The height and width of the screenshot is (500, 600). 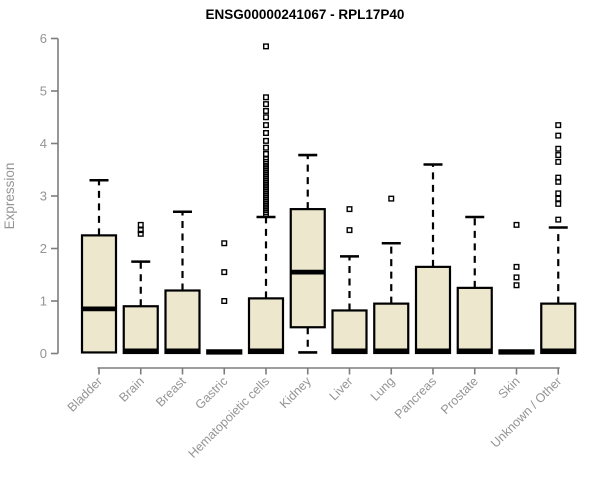 What do you see at coordinates (49, 196) in the screenshot?
I see `y-axis: 0 1 2 3 4 5 6` at bounding box center [49, 196].